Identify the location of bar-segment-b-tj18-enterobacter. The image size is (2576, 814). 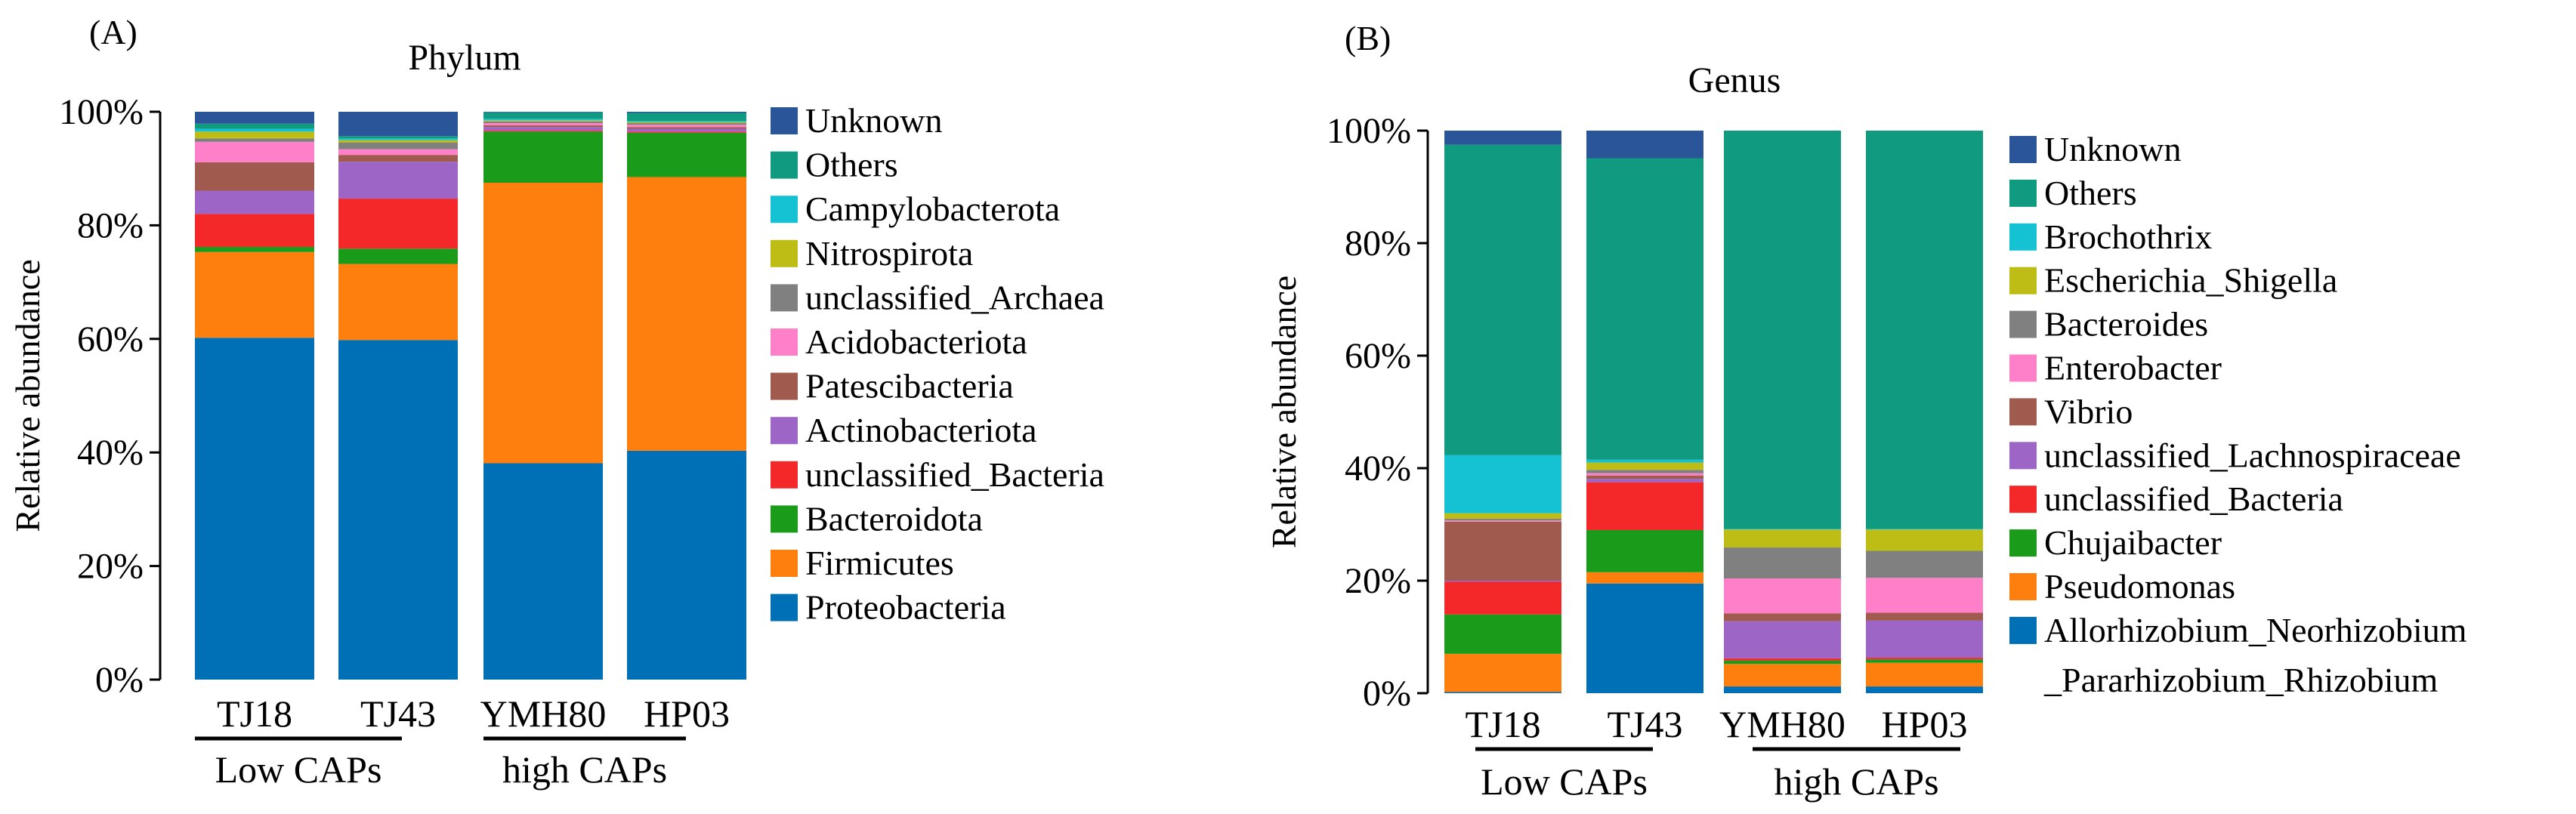
(1502, 521).